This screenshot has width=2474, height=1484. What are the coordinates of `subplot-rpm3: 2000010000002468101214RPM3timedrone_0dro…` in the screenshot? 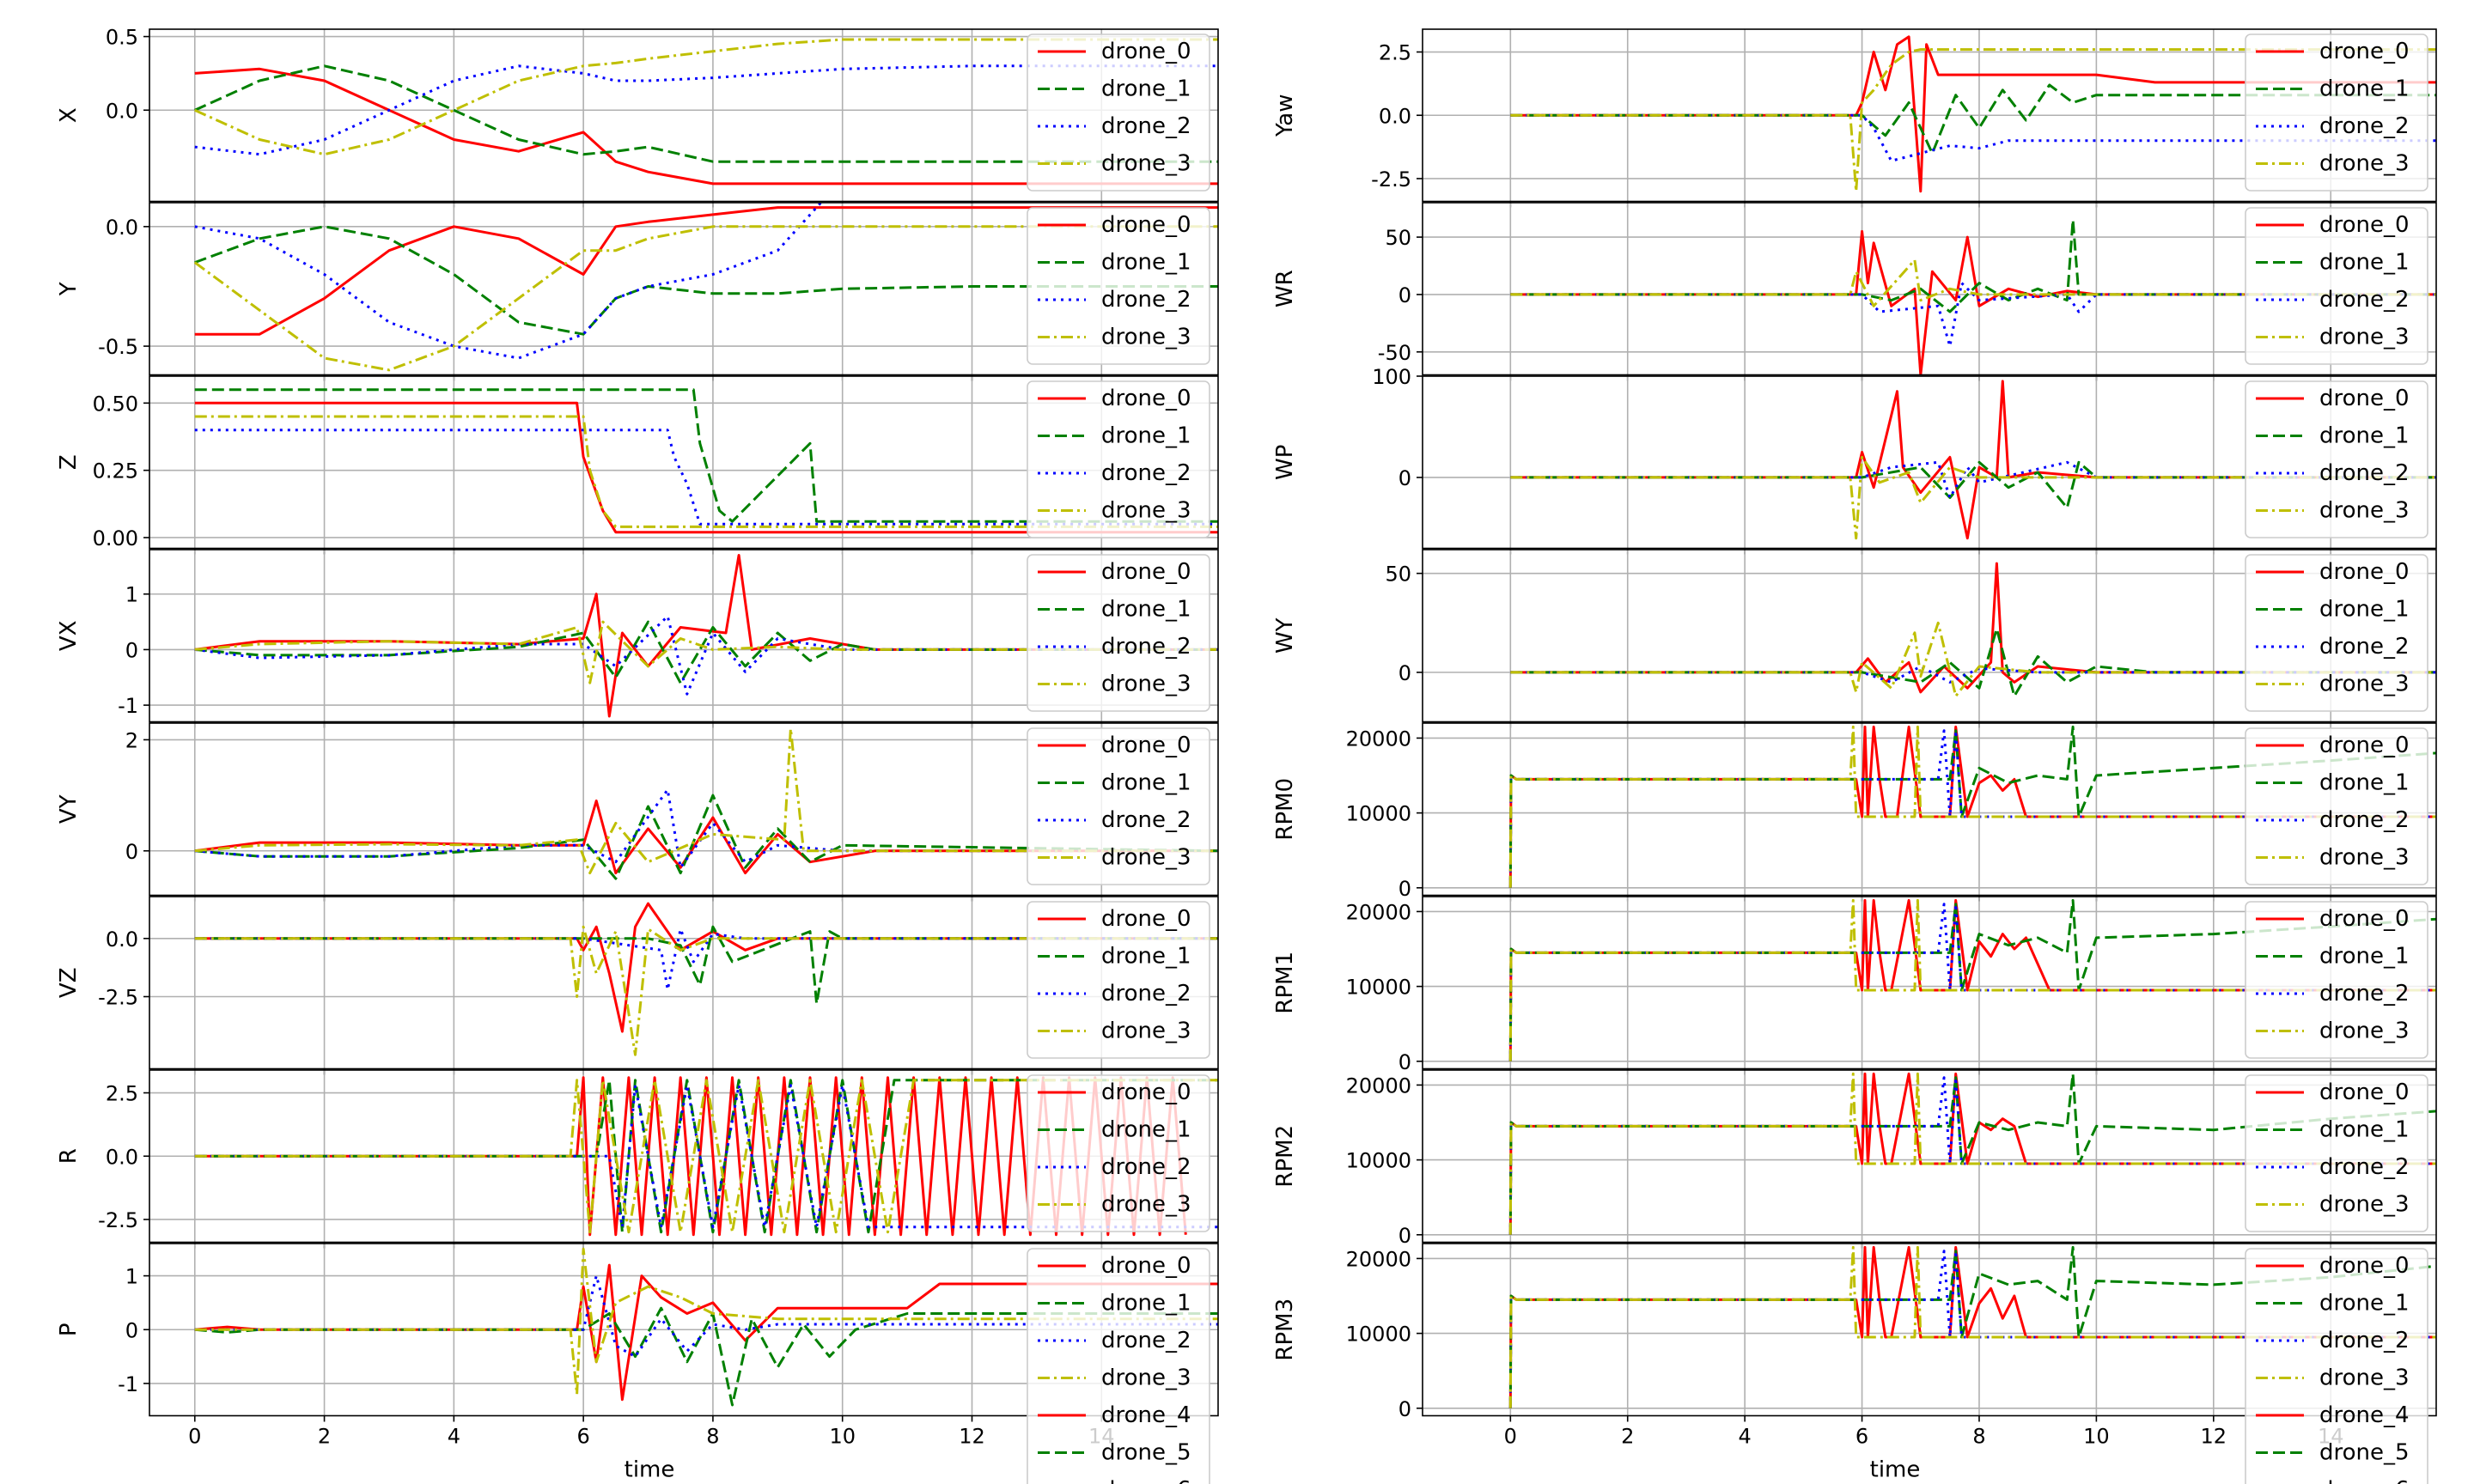 It's located at (1854, 1363).